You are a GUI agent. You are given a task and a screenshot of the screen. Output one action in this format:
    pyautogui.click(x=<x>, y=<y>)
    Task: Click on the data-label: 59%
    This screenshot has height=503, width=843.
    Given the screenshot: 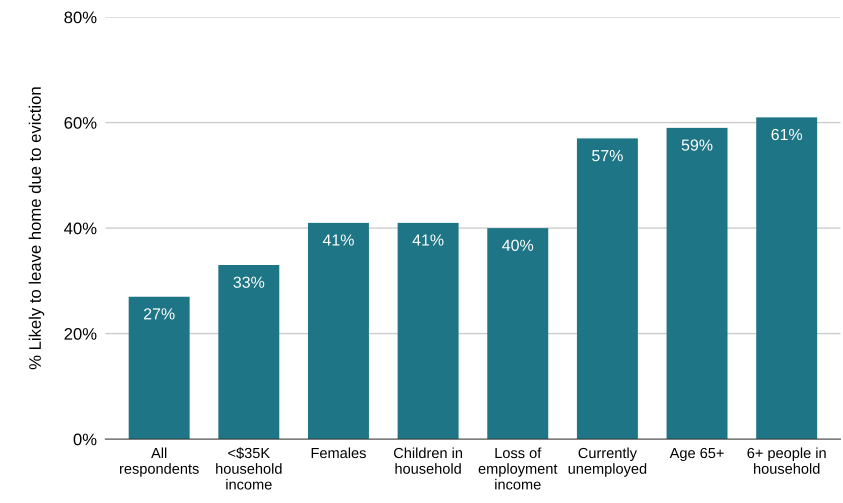 What is the action you would take?
    pyautogui.click(x=697, y=145)
    